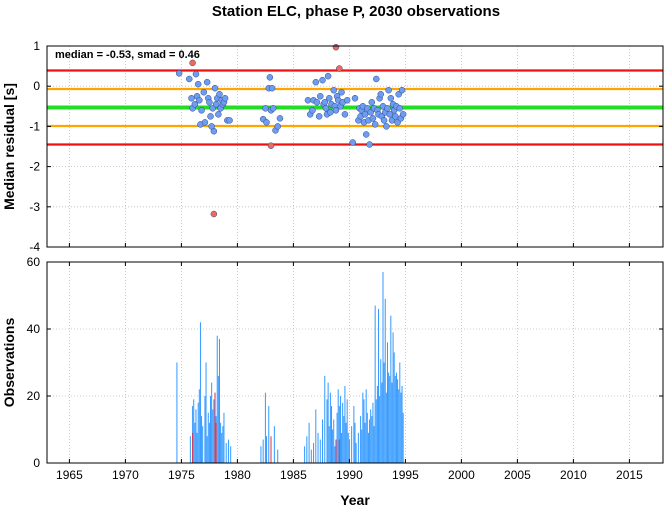 The image size is (669, 511). Describe the element at coordinates (237, 475) in the screenshot. I see `x-tick-label: 1980` at that location.